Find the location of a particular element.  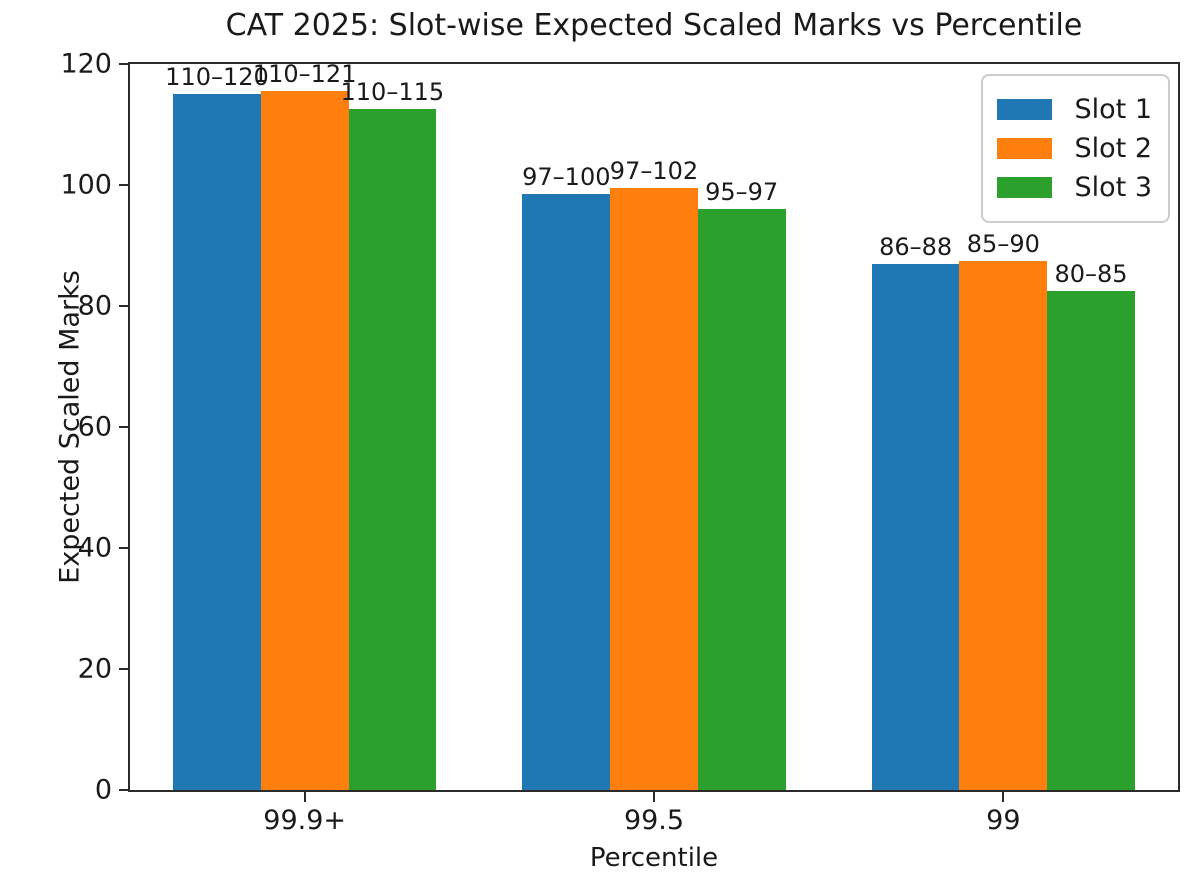

bar-slot-1-99: 86–88 is located at coordinates (915, 511).